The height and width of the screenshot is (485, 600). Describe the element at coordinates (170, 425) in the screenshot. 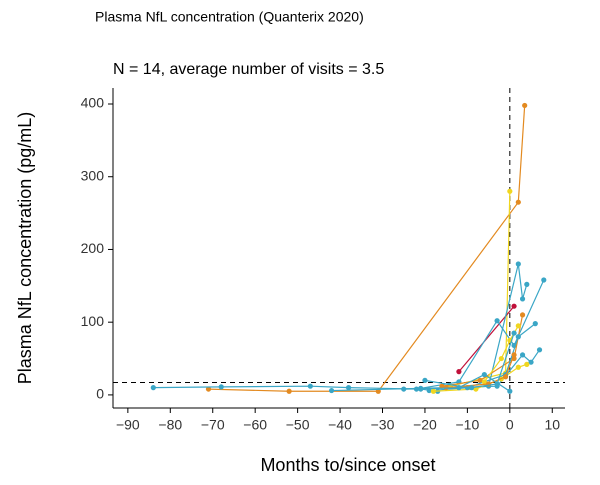

I see `x-tick-label: −80` at that location.